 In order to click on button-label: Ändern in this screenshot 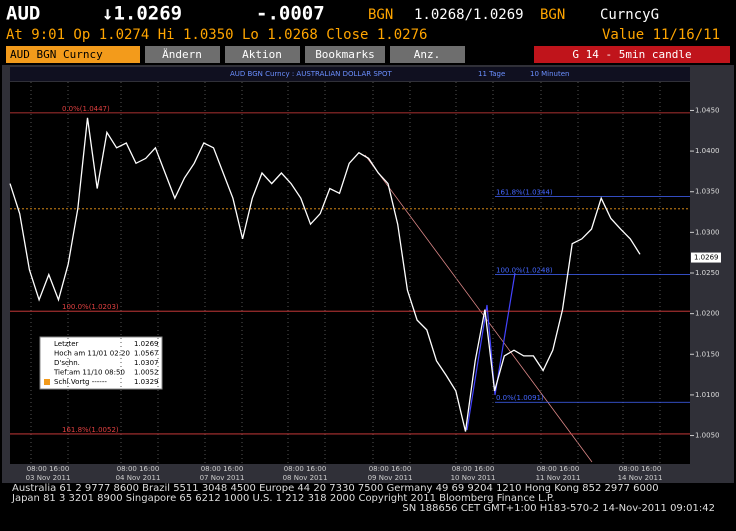, I will do `click(182, 54)`.